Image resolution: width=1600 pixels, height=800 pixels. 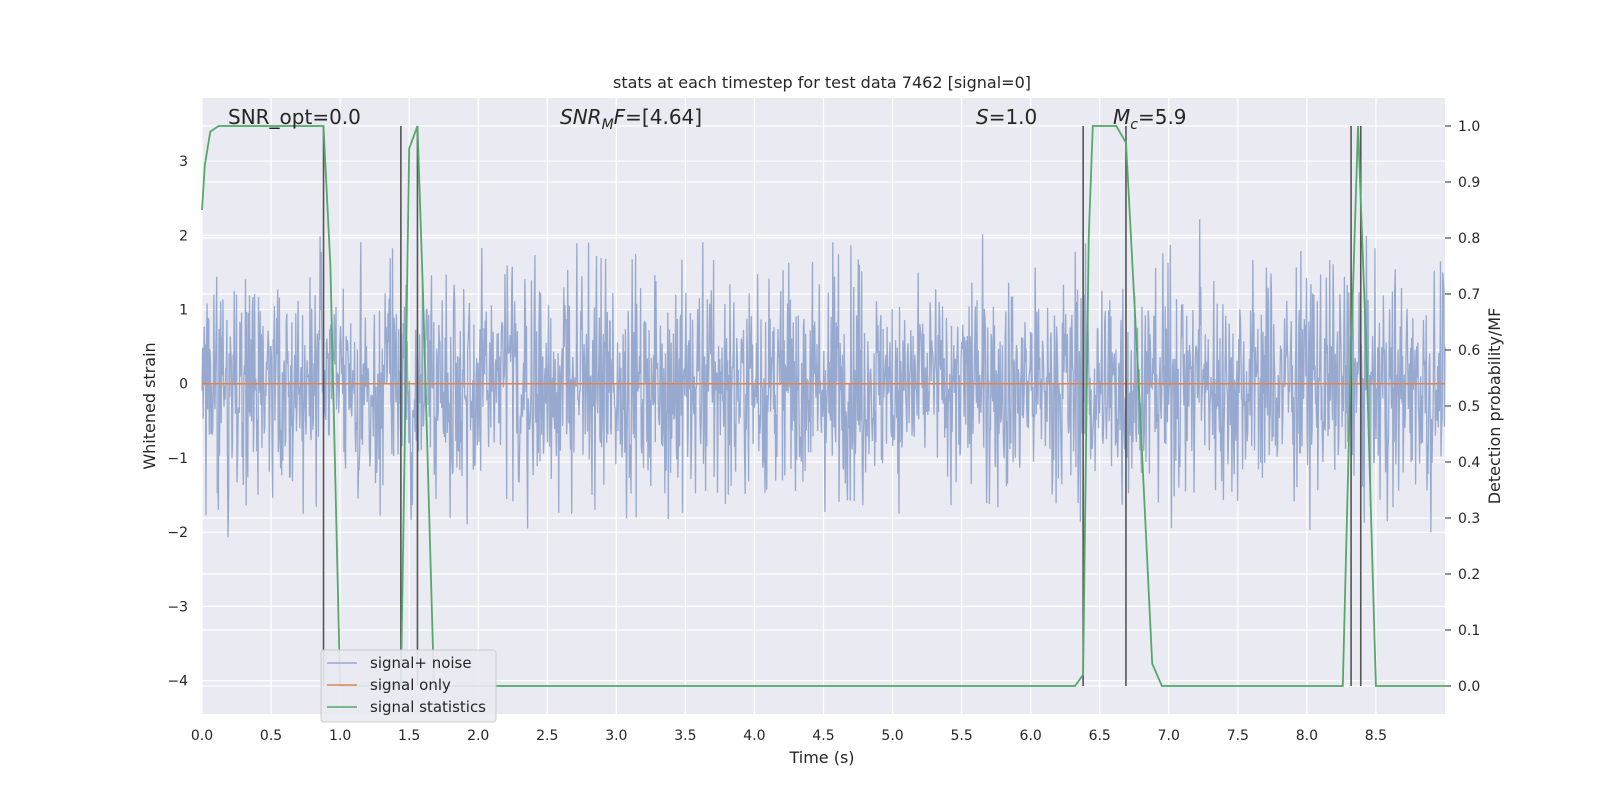 I want to click on x-tick-label: 6.0, so click(x=1031, y=736).